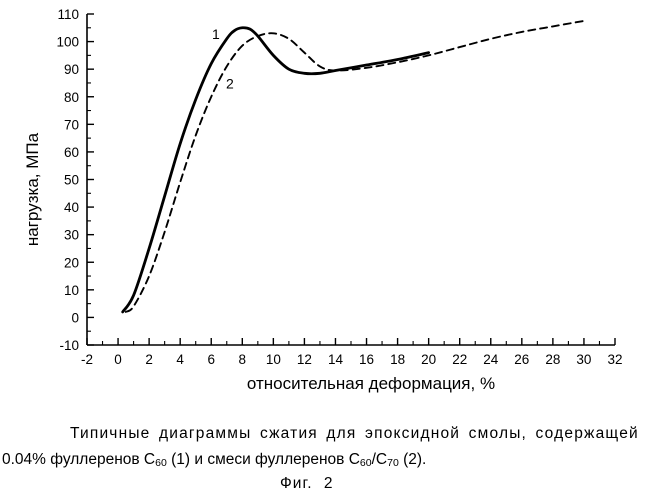 The width and height of the screenshot is (647, 500). I want to click on y-tick-label: 70, so click(71, 124).